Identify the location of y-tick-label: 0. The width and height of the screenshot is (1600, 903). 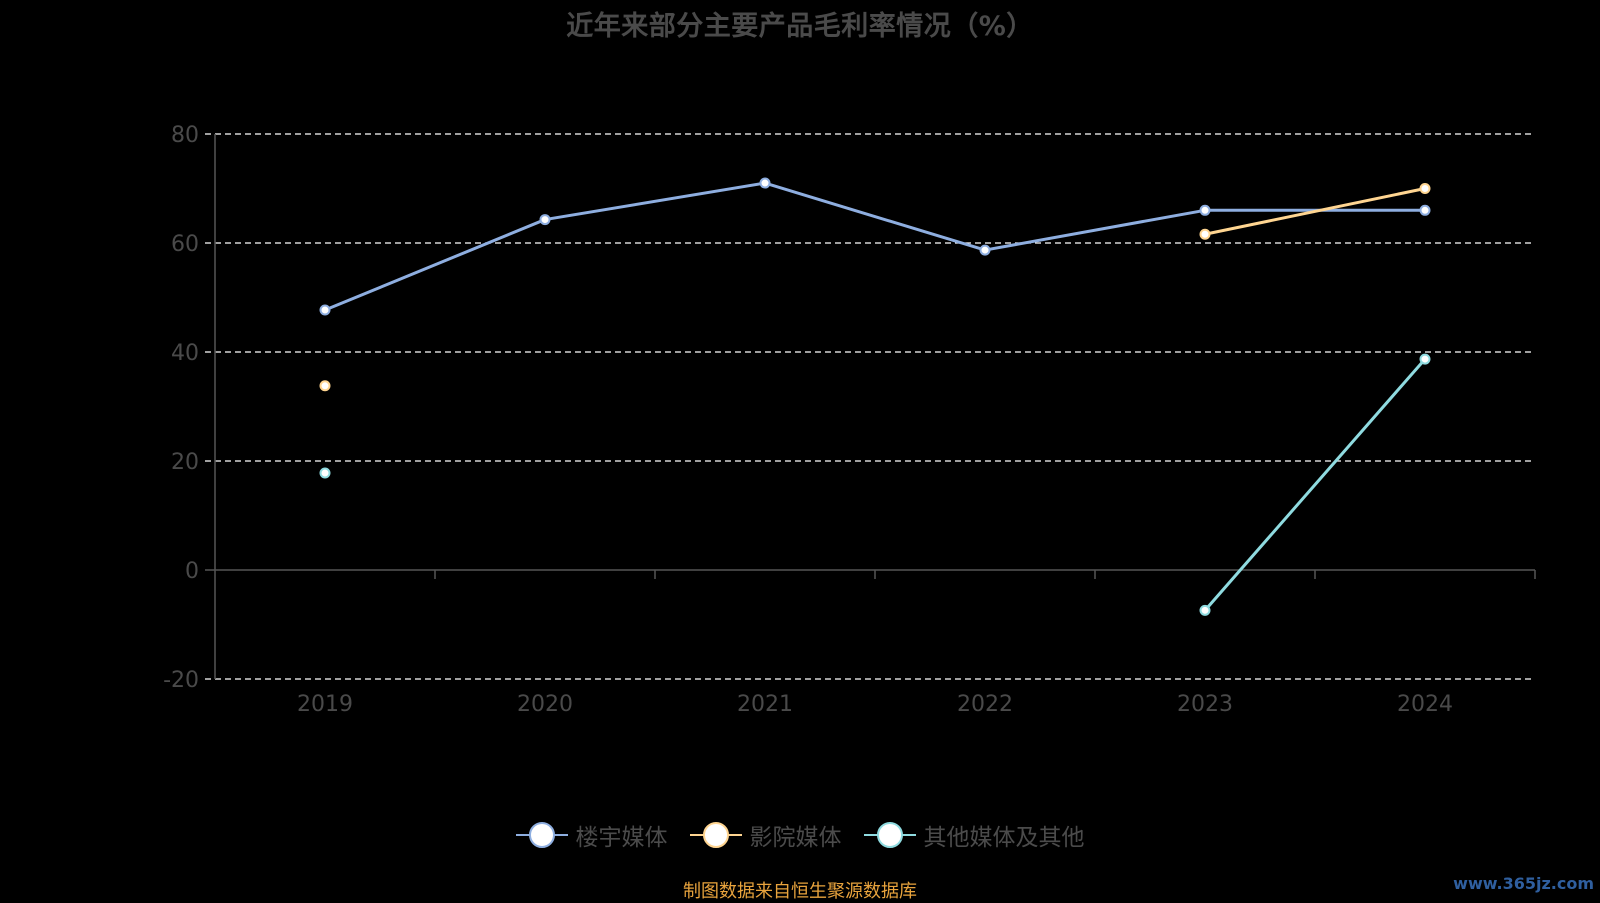
(192, 571).